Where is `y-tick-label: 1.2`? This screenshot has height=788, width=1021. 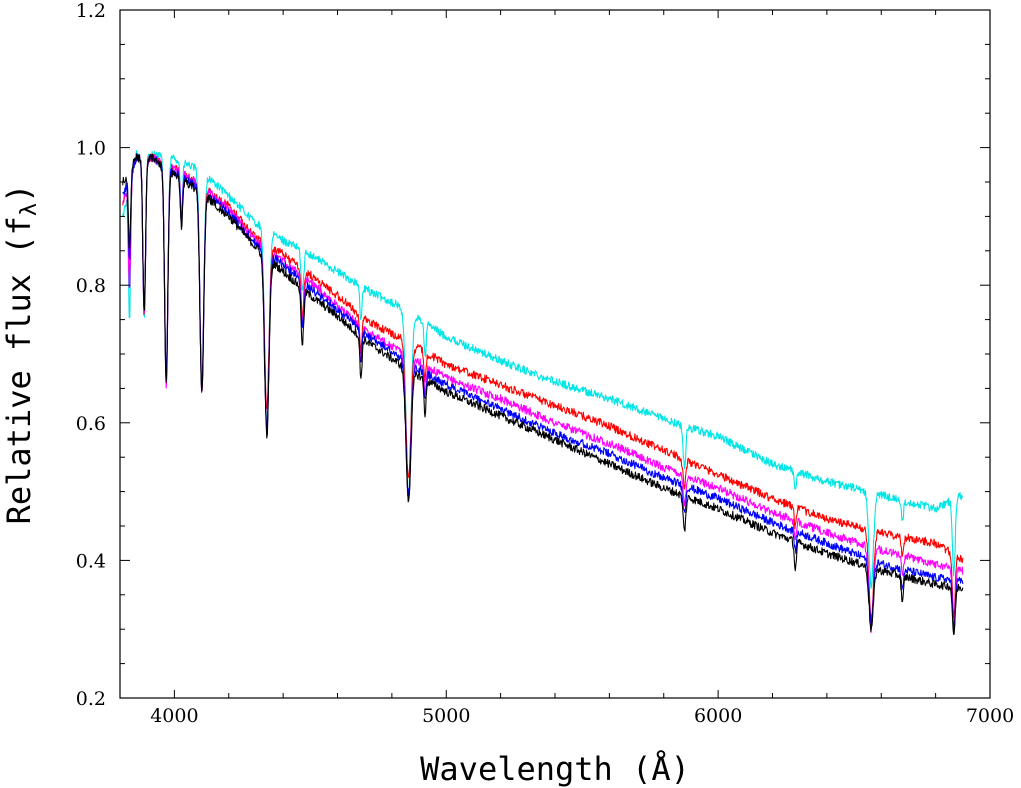 y-tick-label: 1.2 is located at coordinates (91, 11).